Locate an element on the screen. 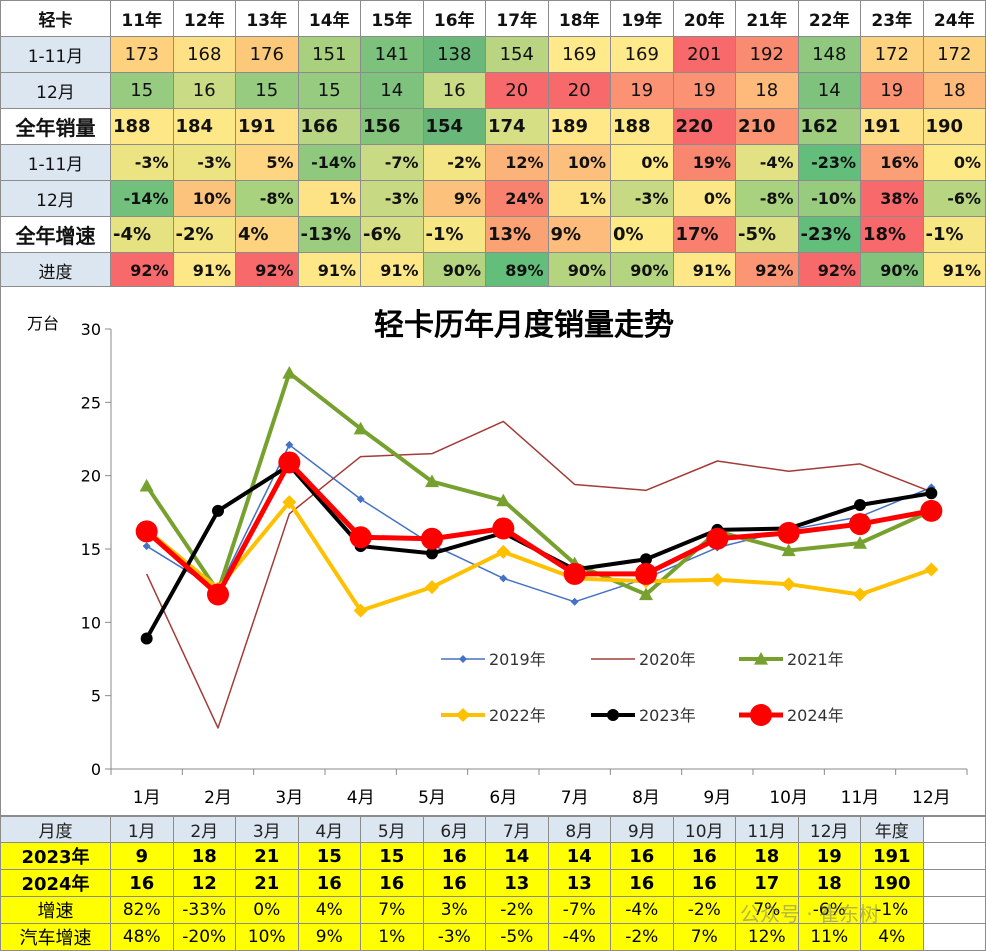  chart-title: 轻卡历年月度销量走势 is located at coordinates (524, 325).